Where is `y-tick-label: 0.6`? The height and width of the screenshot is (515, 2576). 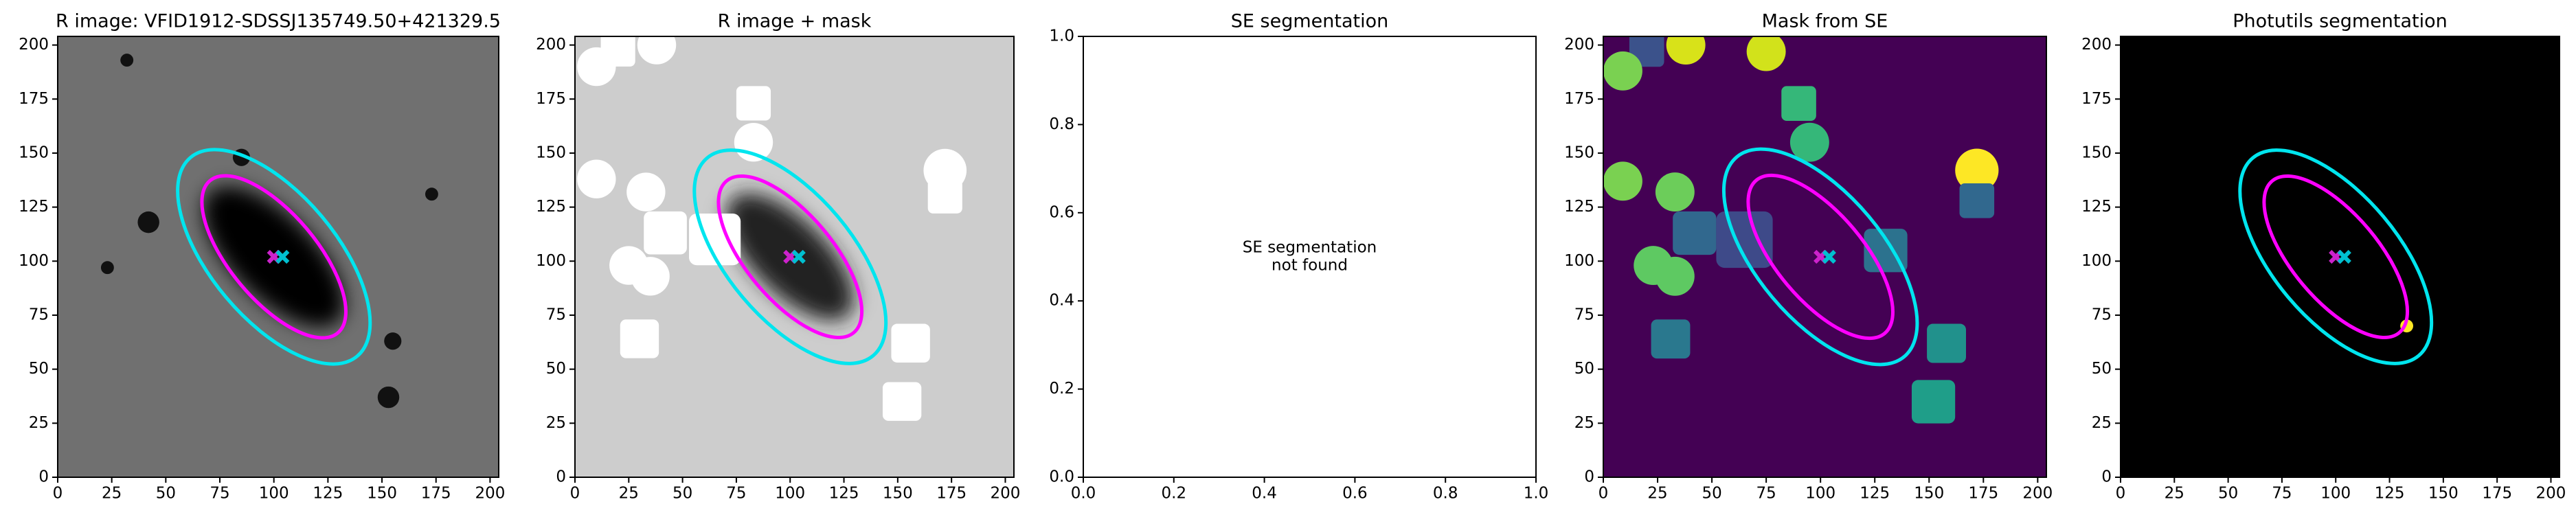
y-tick-label: 0.6 is located at coordinates (1061, 212).